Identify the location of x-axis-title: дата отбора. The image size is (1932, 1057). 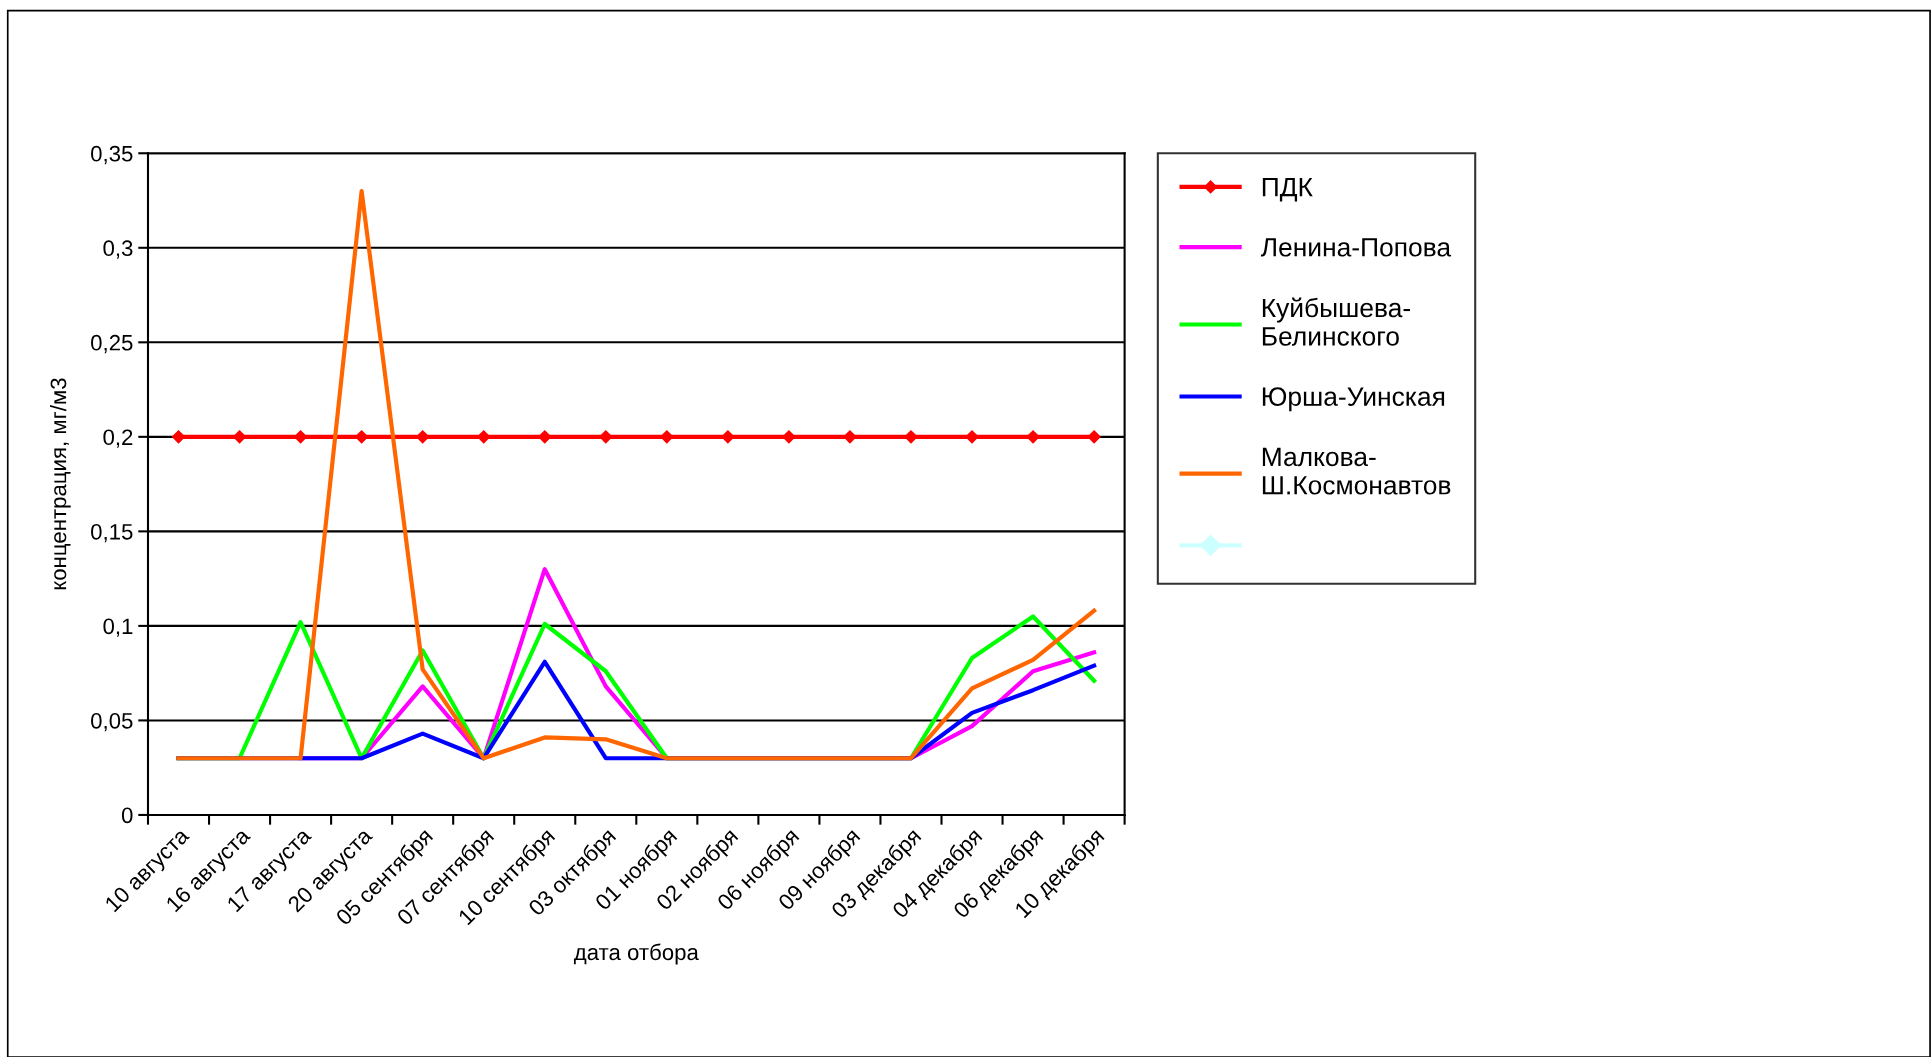
(636, 954).